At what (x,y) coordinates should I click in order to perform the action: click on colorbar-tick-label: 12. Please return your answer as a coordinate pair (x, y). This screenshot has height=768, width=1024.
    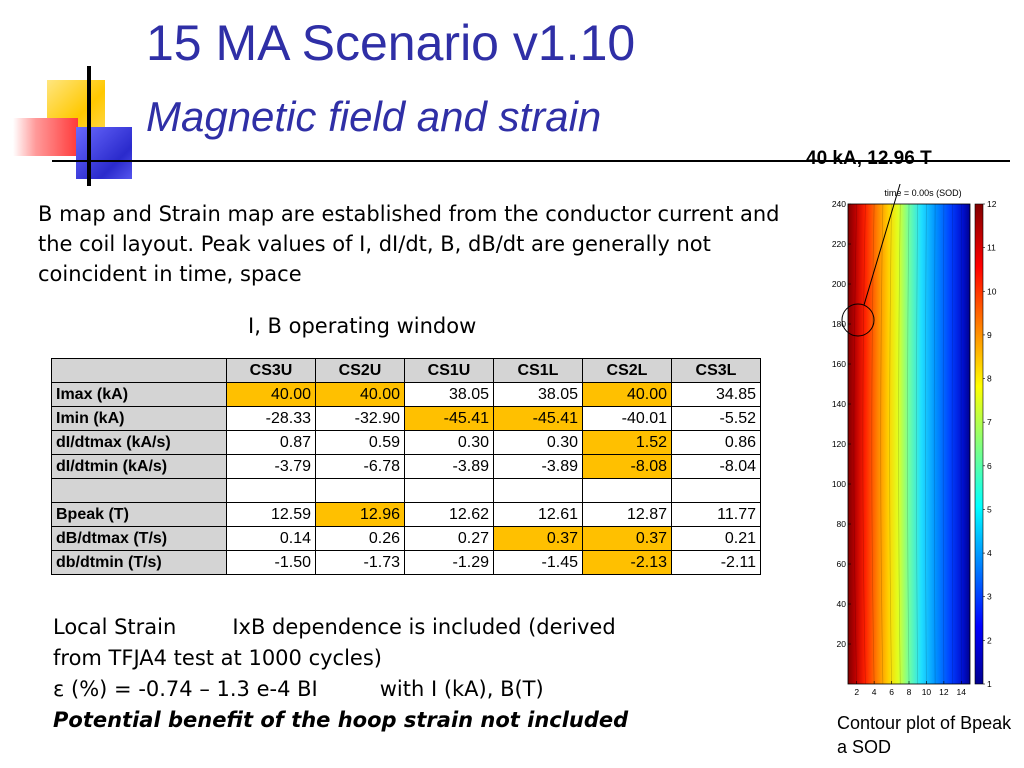
    Looking at the image, I should click on (992, 204).